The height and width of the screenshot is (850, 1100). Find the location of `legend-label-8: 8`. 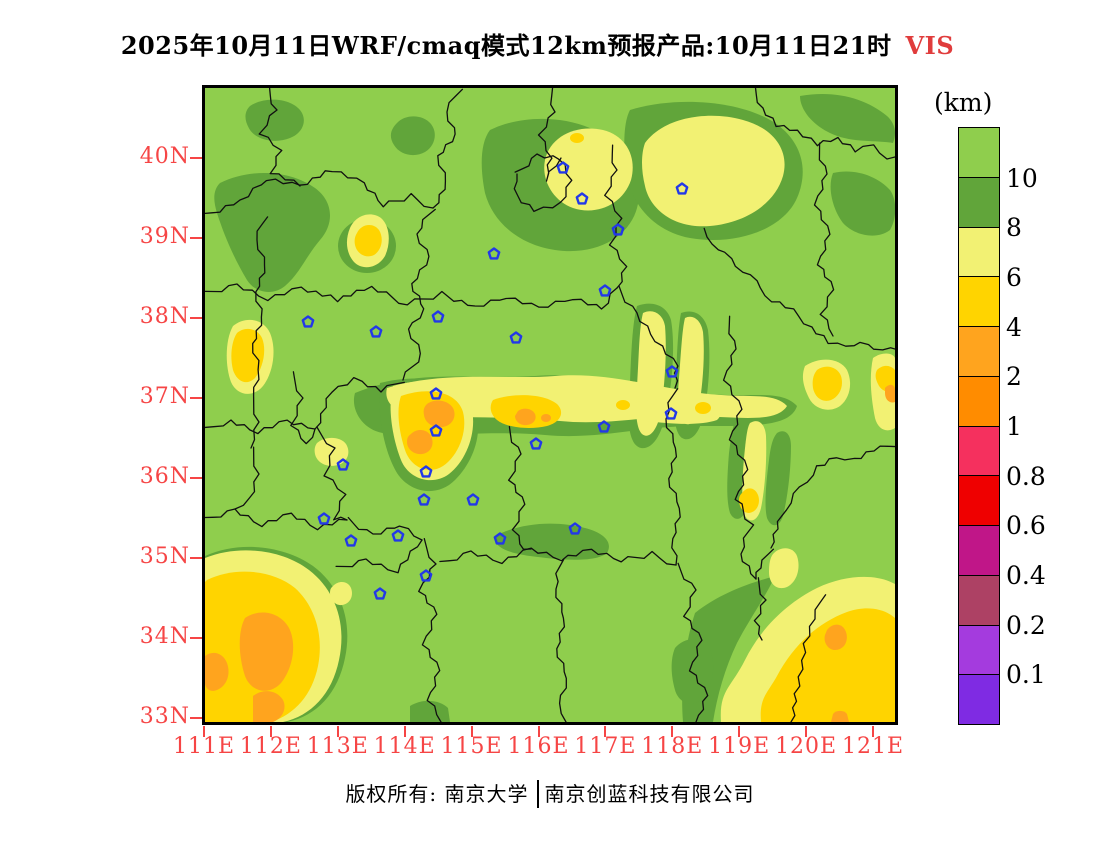

legend-label-8: 8 is located at coordinates (1014, 228).